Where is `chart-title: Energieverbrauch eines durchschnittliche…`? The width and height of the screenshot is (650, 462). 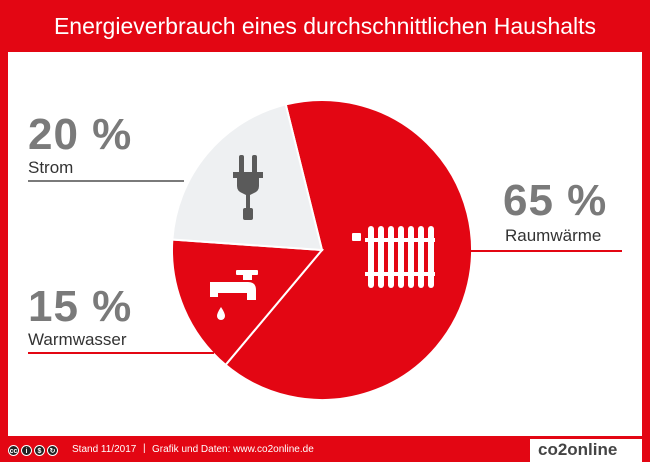 chart-title: Energieverbrauch eines durchschnittliche… is located at coordinates (325, 26).